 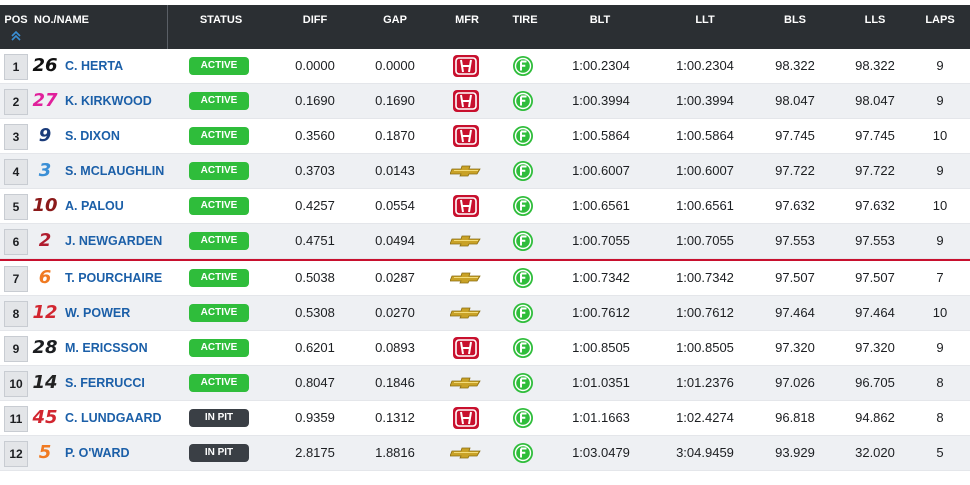 I want to click on laps-value: 10, so click(x=940, y=135).